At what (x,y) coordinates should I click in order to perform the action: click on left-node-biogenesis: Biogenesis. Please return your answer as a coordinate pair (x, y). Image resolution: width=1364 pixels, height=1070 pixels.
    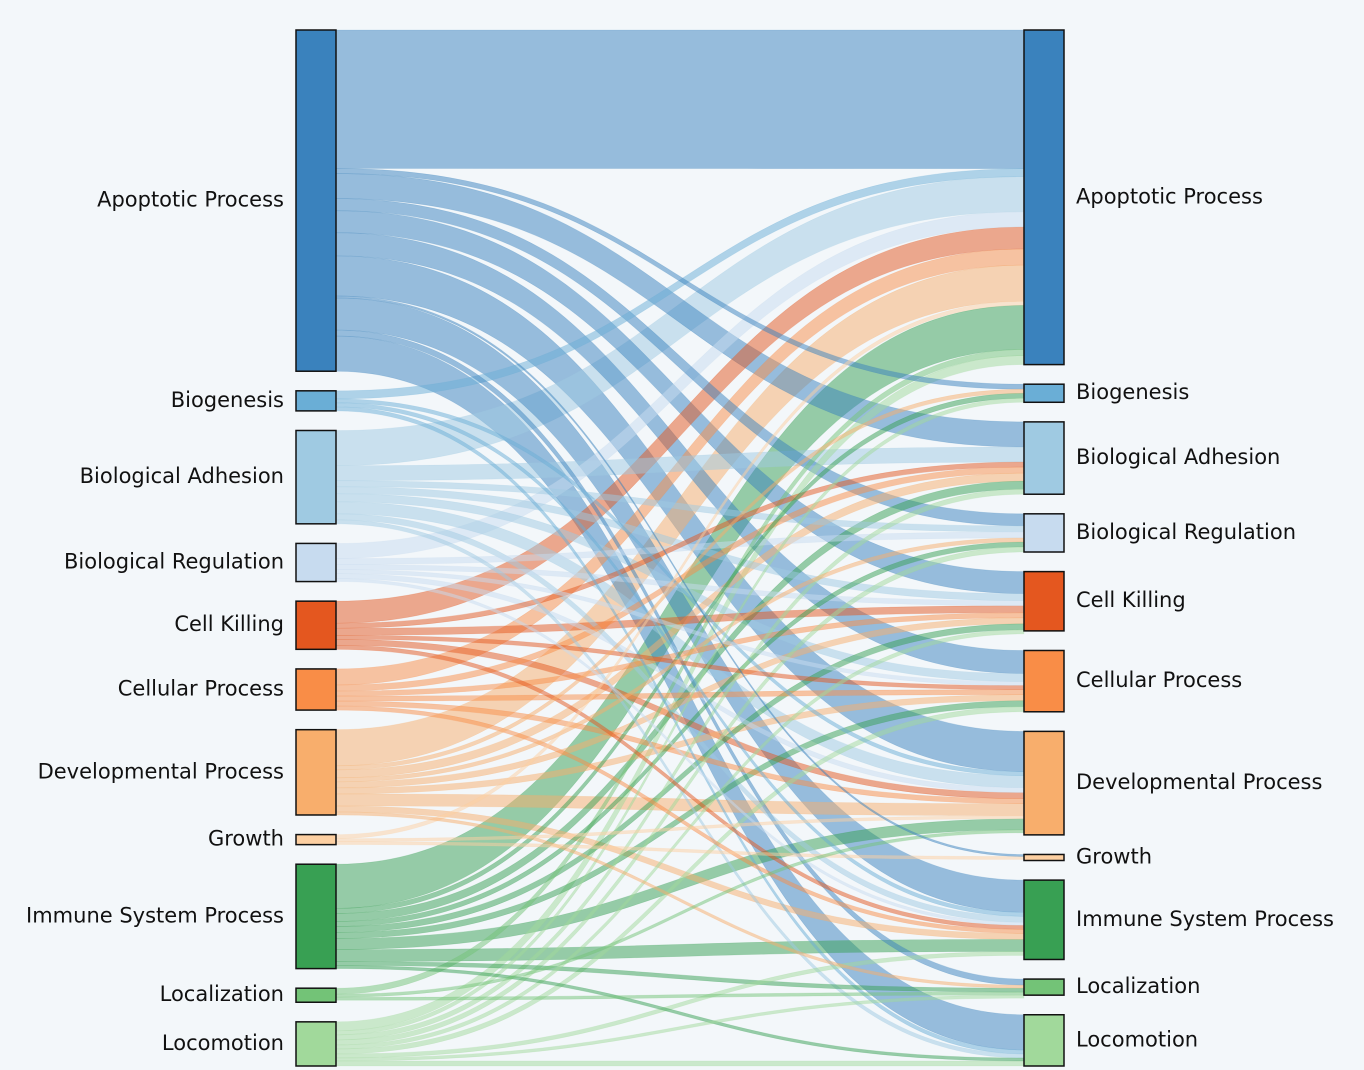
    Looking at the image, I should click on (254, 400).